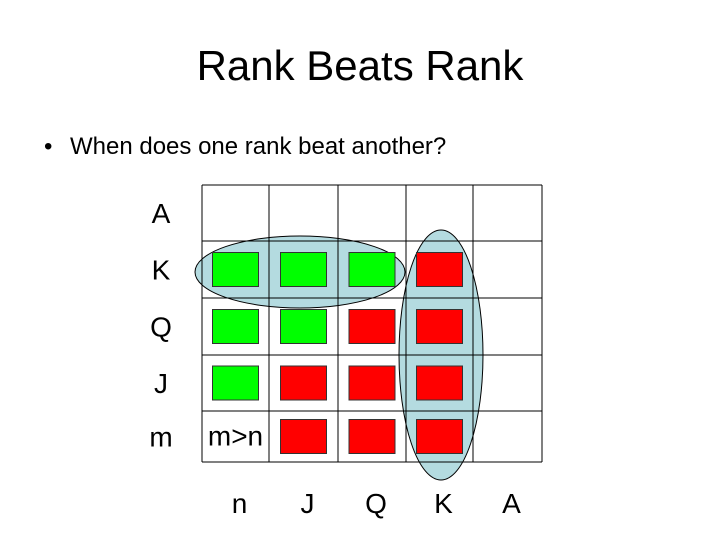 The height and width of the screenshot is (540, 720). Describe the element at coordinates (161, 383) in the screenshot. I see `row-label: J` at that location.